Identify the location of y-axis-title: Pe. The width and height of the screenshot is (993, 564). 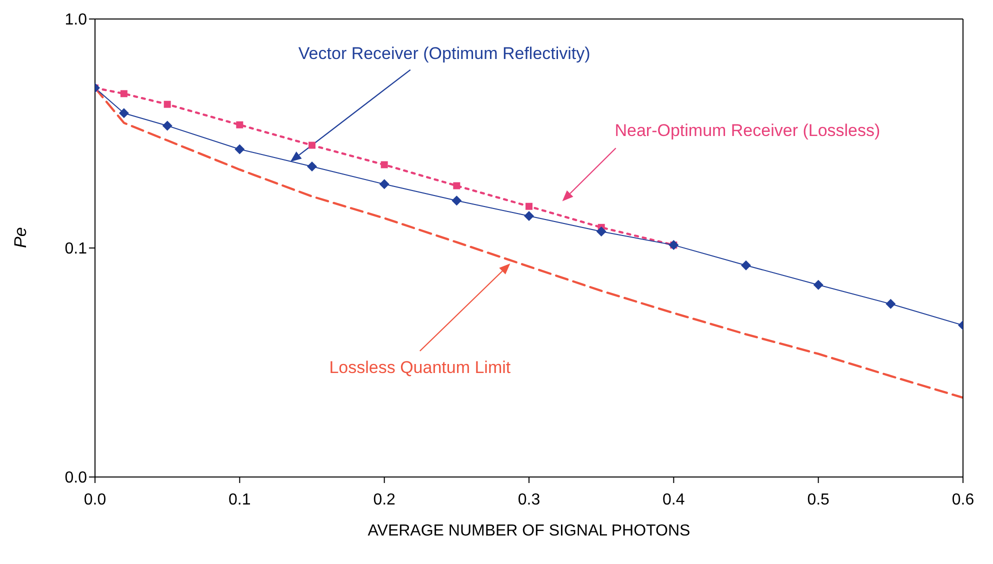
(20, 237).